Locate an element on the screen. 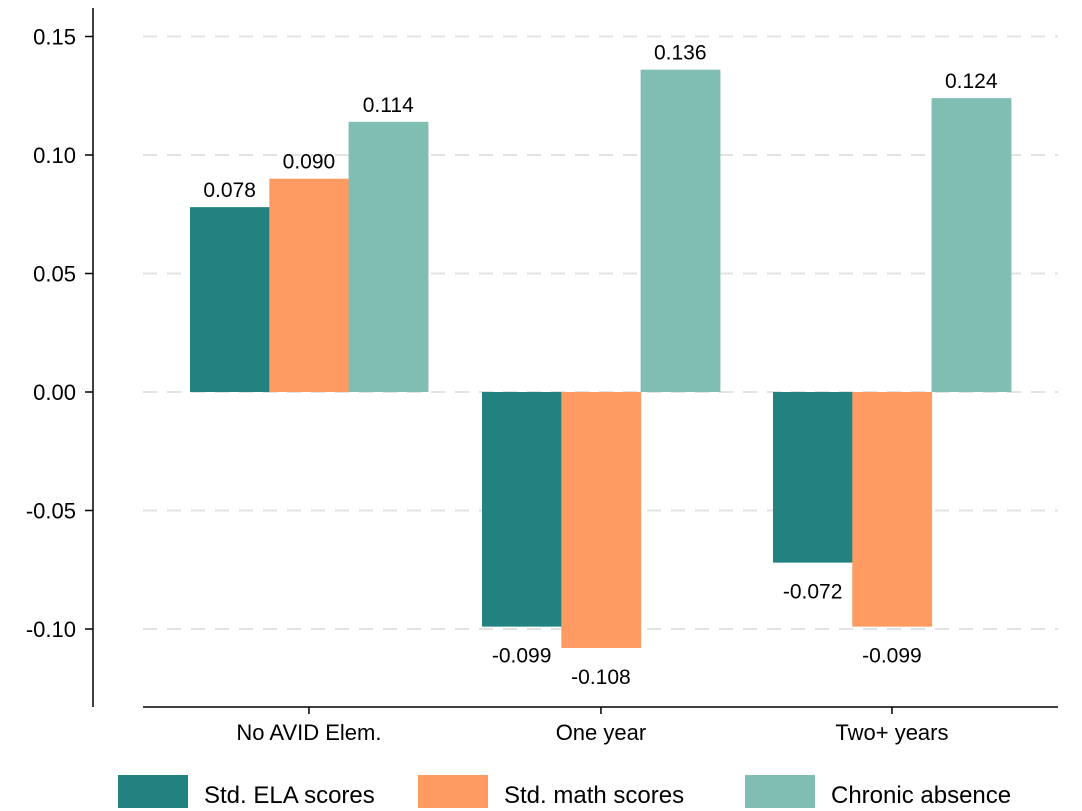 The image size is (1082, 811). x-tick-label: One year is located at coordinates (601, 732).